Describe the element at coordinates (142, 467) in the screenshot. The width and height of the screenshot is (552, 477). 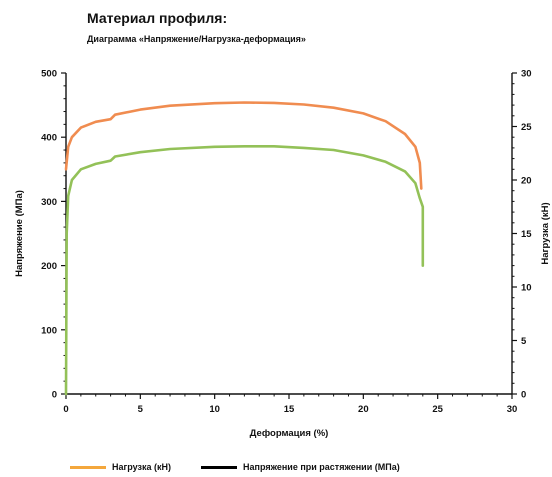
I see `legend-label-load: Нагрузка (кН)` at that location.